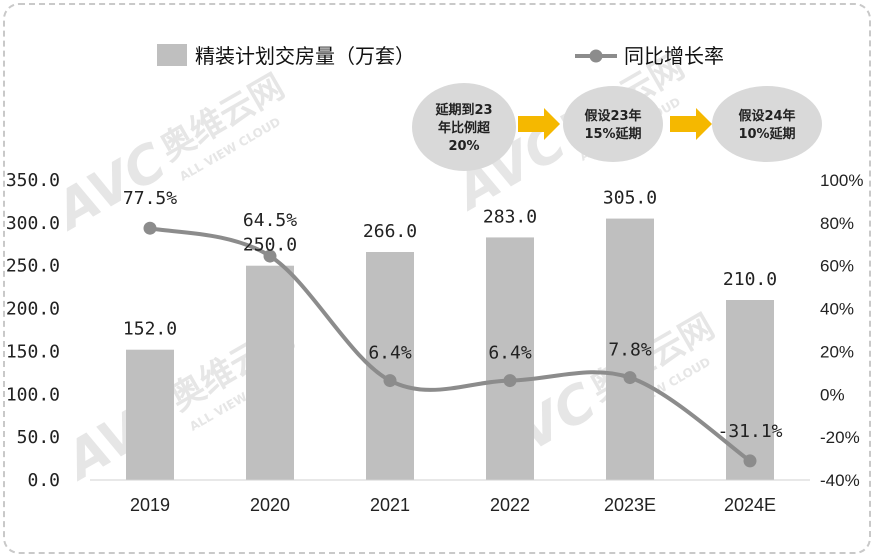 The height and width of the screenshot is (559, 876). What do you see at coordinates (837, 351) in the screenshot?
I see `right-tick-label: 20%` at bounding box center [837, 351].